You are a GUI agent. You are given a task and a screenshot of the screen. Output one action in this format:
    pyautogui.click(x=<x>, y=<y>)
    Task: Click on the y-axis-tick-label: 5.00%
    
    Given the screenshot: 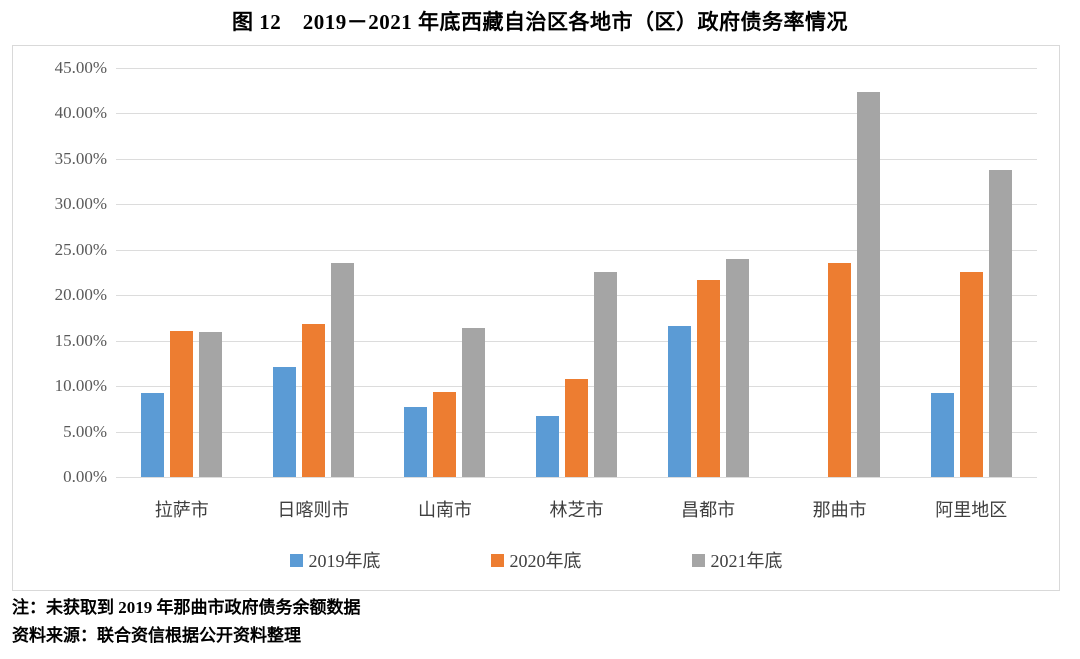 What is the action you would take?
    pyautogui.click(x=85, y=431)
    